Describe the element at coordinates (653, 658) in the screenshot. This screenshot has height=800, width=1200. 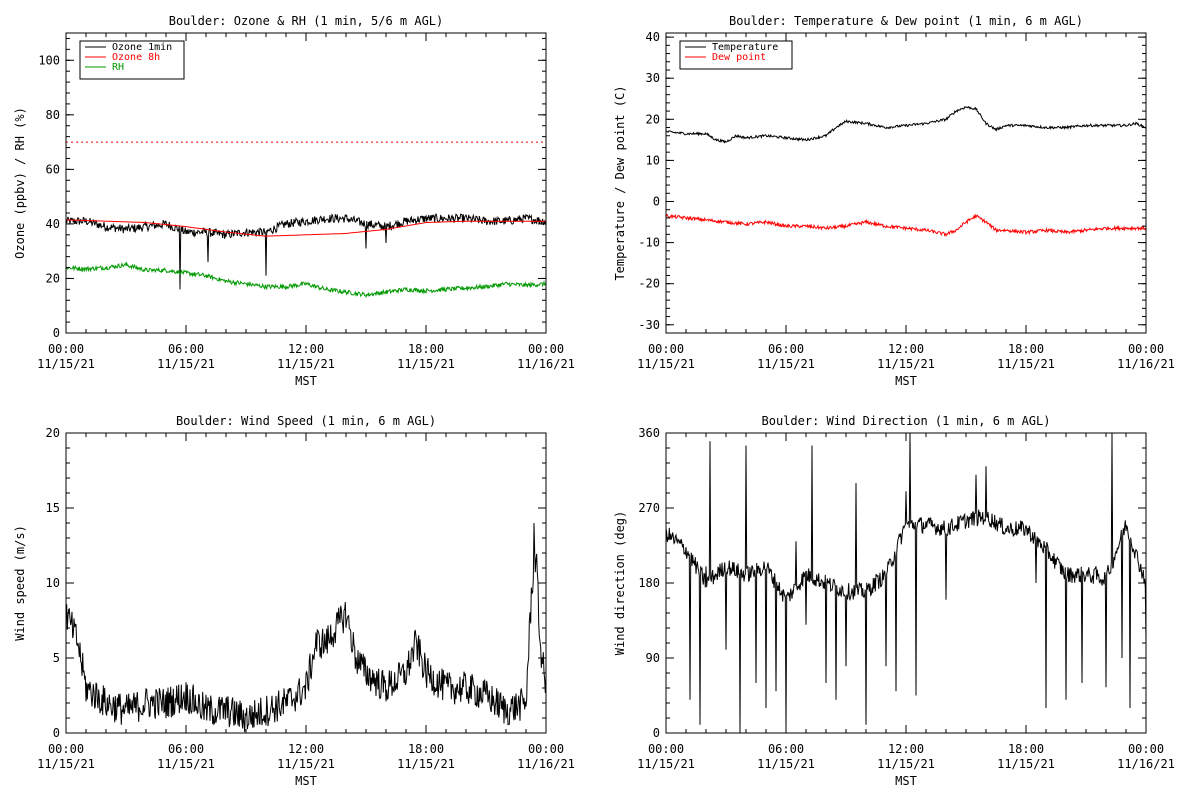
I see `y-tick-label: 90` at that location.